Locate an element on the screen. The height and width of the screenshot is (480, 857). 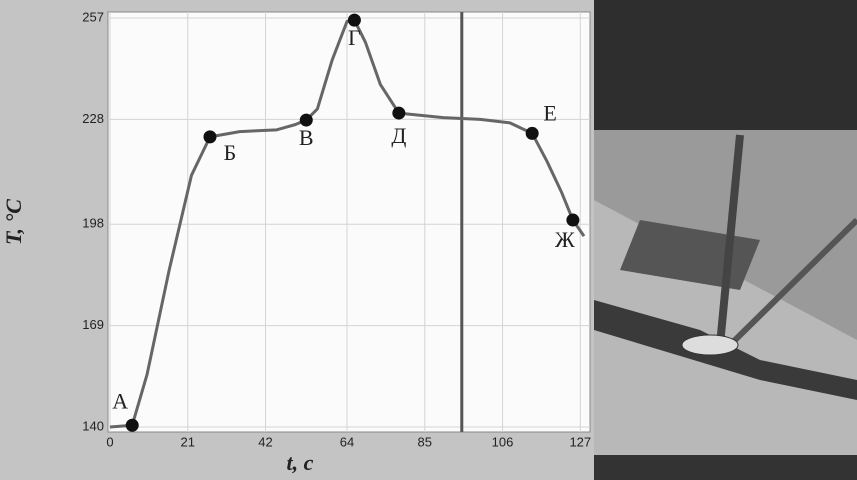
point-label: Б is located at coordinates (230, 152).